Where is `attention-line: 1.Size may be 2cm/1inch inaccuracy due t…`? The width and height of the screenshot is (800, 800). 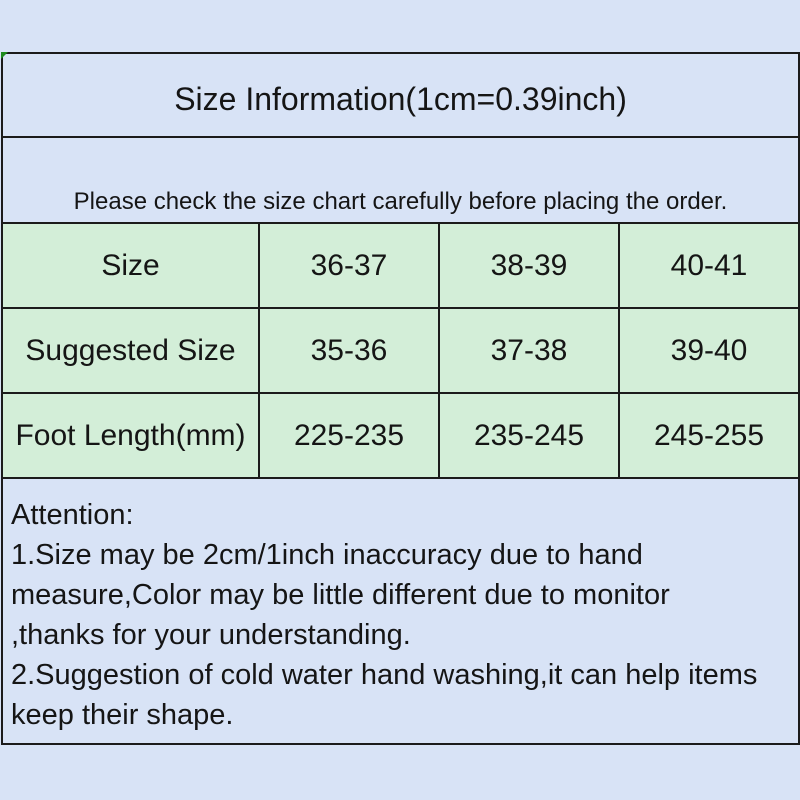
attention-line: 1.Size may be 2cm/1inch inaccuracy due t… is located at coordinates (327, 555).